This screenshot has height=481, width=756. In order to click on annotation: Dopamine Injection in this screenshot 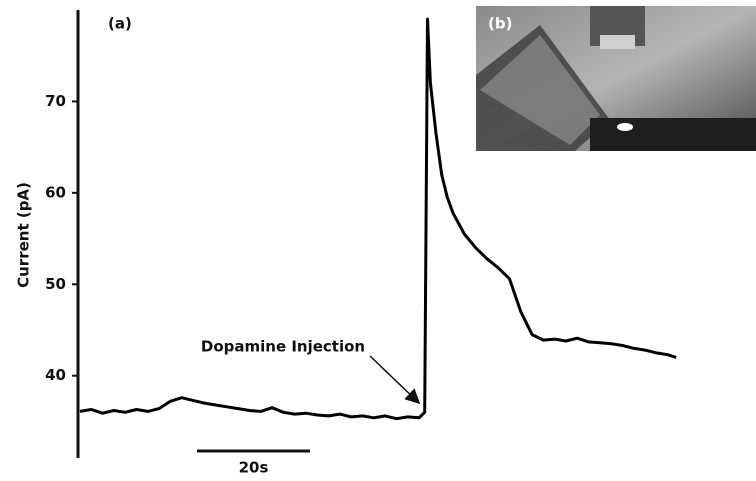, I will do `click(283, 347)`.